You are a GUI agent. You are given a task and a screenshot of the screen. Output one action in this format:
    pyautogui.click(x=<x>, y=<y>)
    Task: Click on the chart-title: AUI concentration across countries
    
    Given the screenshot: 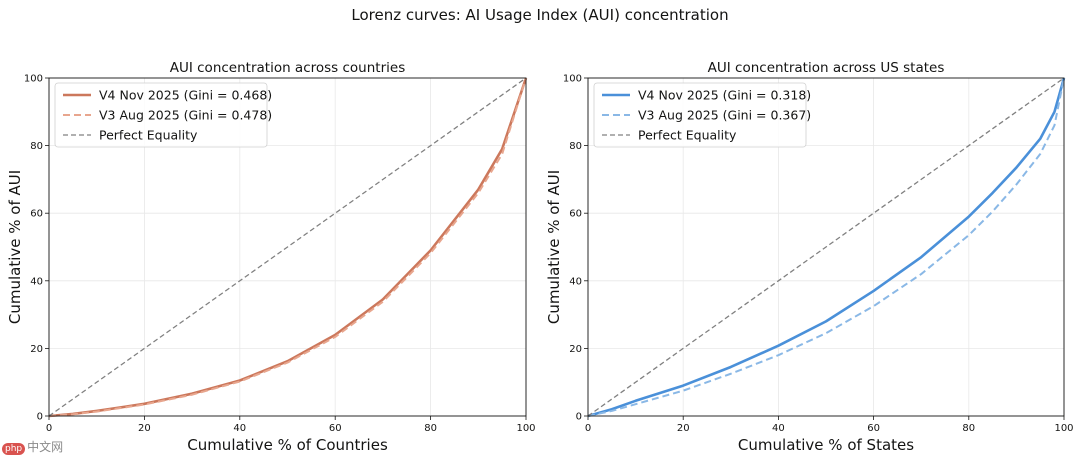 What is the action you would take?
    pyautogui.click(x=287, y=68)
    